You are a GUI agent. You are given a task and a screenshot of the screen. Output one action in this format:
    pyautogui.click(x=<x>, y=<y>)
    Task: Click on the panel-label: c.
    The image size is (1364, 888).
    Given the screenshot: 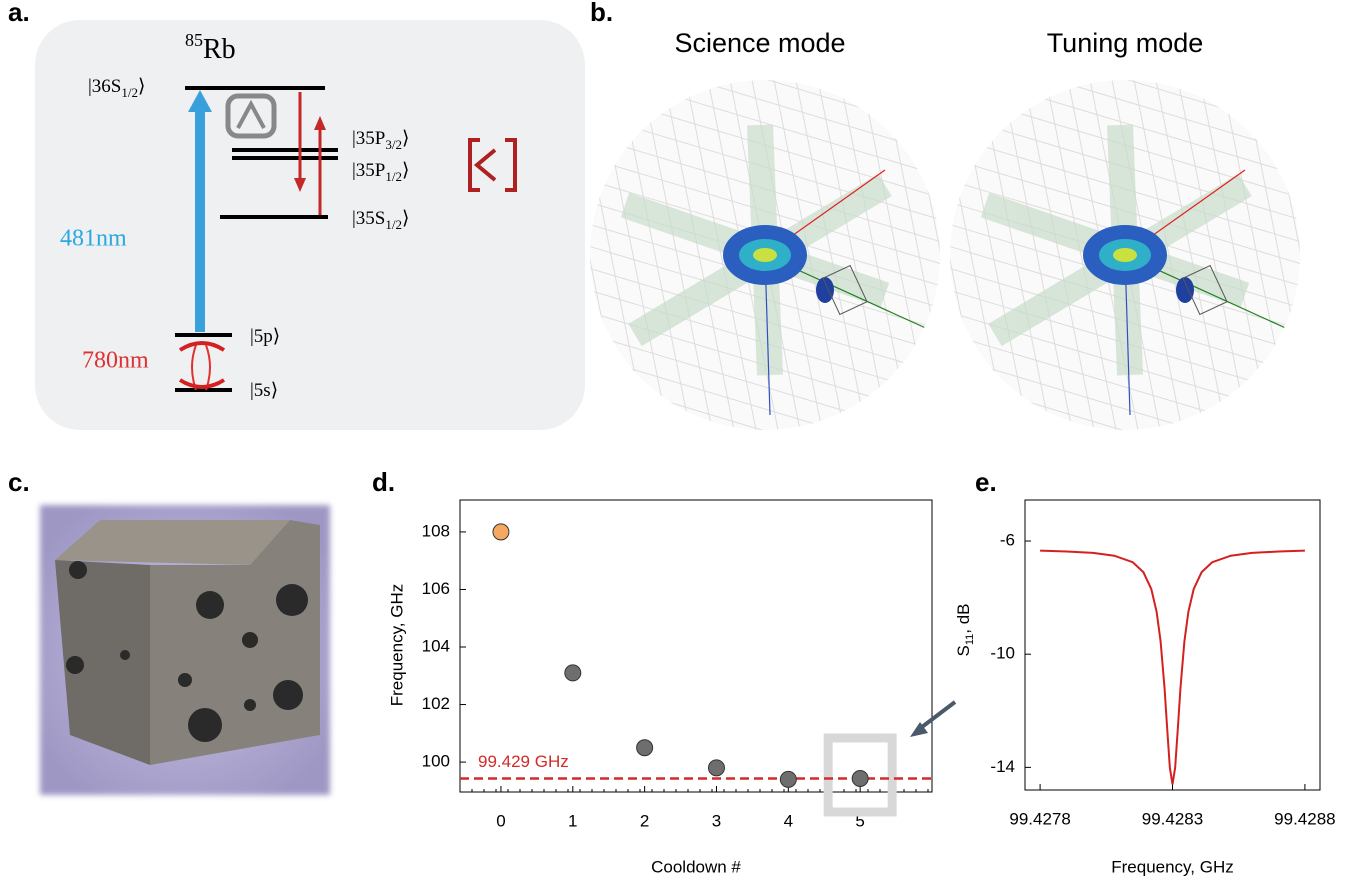 What is the action you would take?
    pyautogui.click(x=19, y=482)
    